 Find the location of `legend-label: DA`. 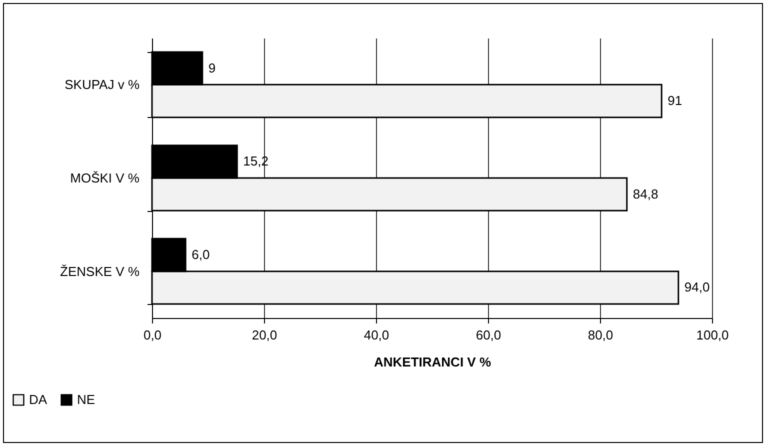

legend-label: DA is located at coordinates (38, 399).